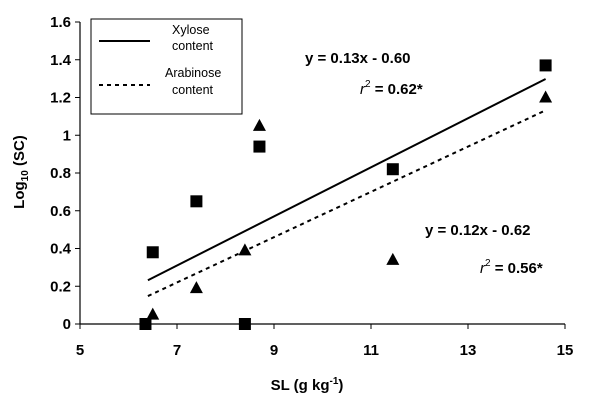 This screenshot has width=598, height=399. I want to click on y-tick-label: 0, so click(67, 324).